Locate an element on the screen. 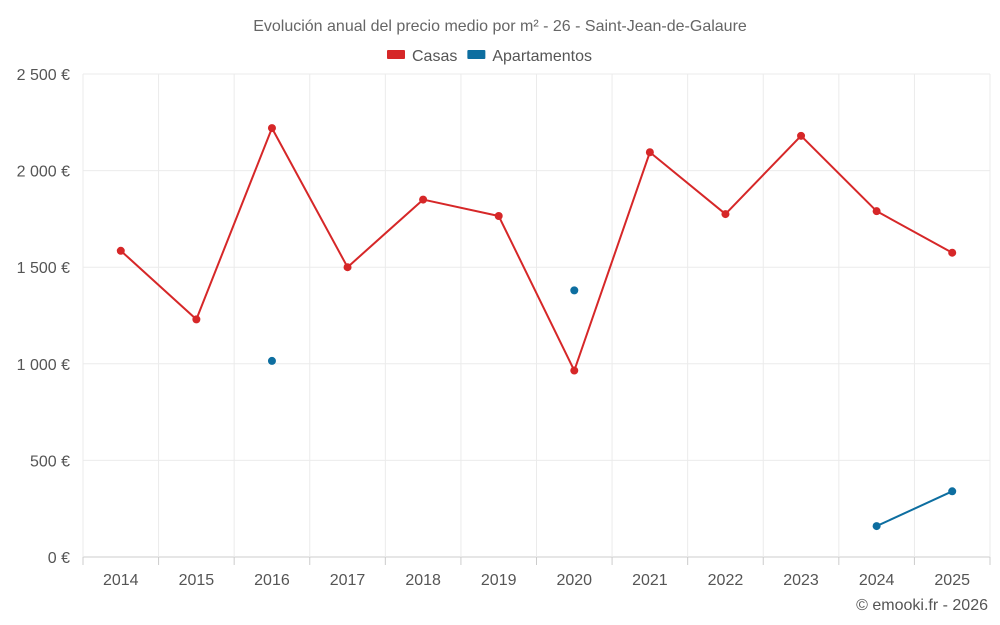 This screenshot has height=625, width=1000. point-apartamentos-2025 is located at coordinates (952, 491).